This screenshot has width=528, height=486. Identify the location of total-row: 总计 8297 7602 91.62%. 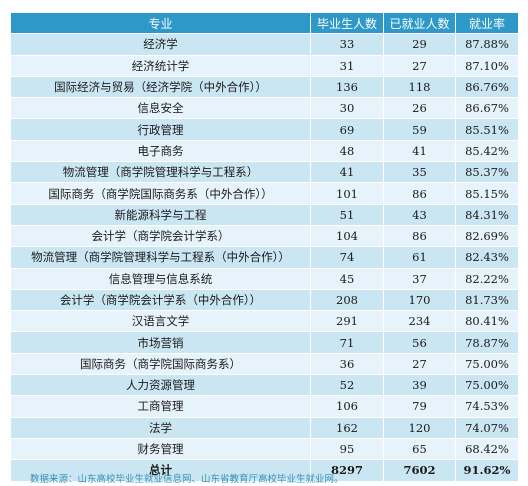
(264, 470).